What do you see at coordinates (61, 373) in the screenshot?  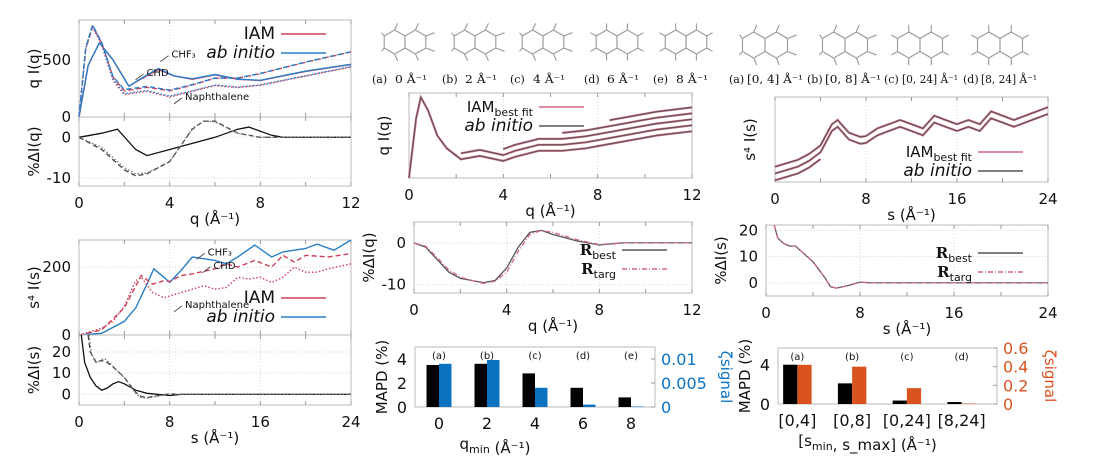 I see `y-tick-label: 10` at bounding box center [61, 373].